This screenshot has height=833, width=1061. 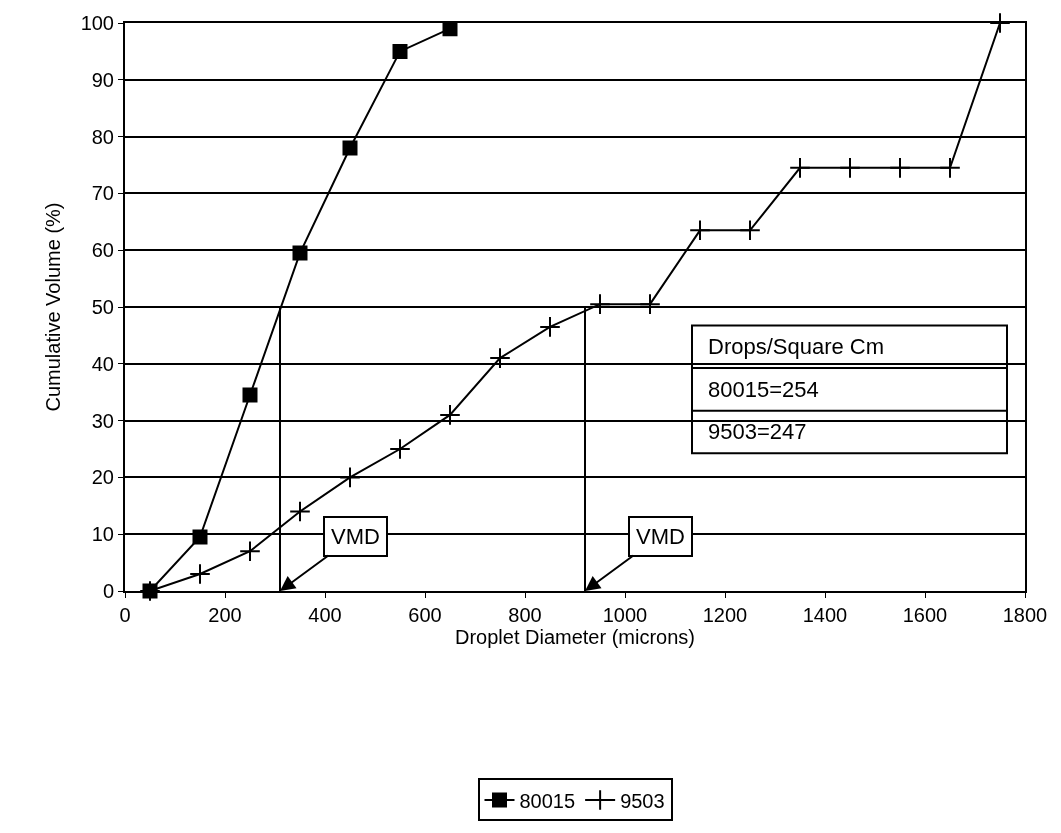 What do you see at coordinates (1025, 615) in the screenshot?
I see `x-tick-label: 1800` at bounding box center [1025, 615].